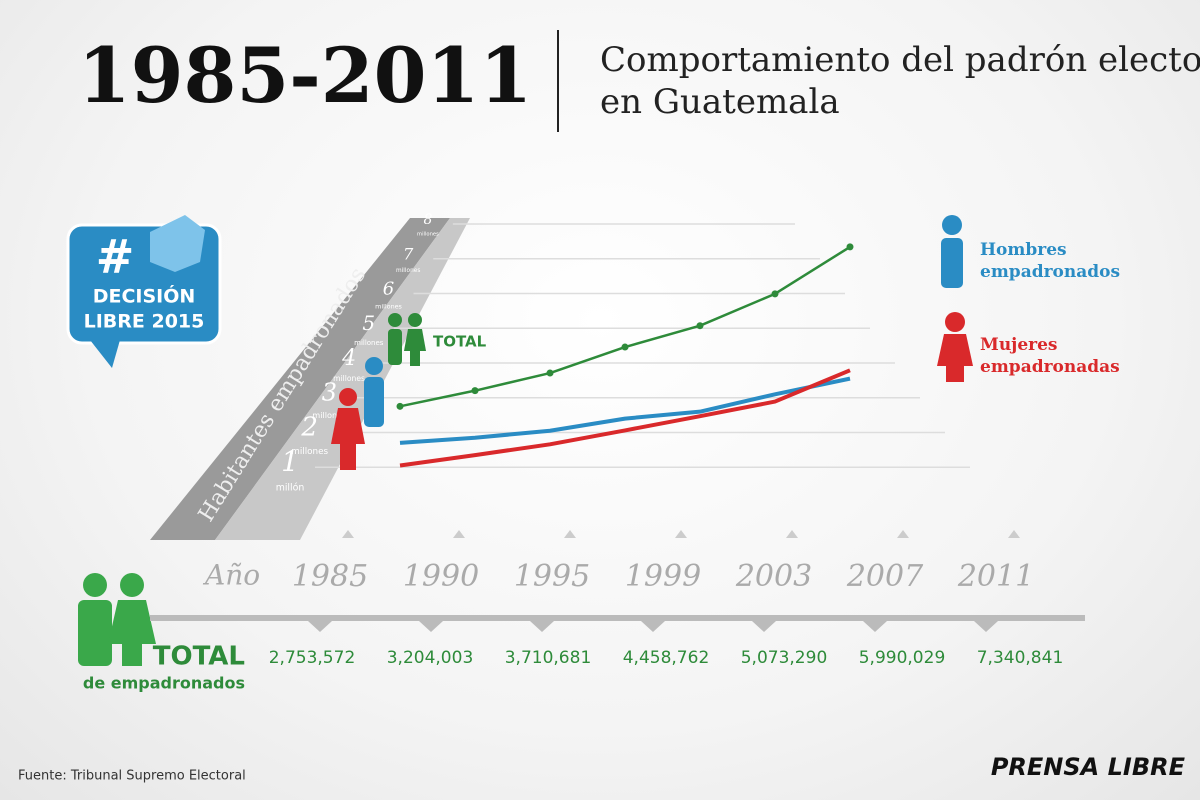 The height and width of the screenshot is (800, 1200). What do you see at coordinates (132, 776) in the screenshot?
I see `source: Fuente: Tribunal Supremo Electoral` at bounding box center [132, 776].